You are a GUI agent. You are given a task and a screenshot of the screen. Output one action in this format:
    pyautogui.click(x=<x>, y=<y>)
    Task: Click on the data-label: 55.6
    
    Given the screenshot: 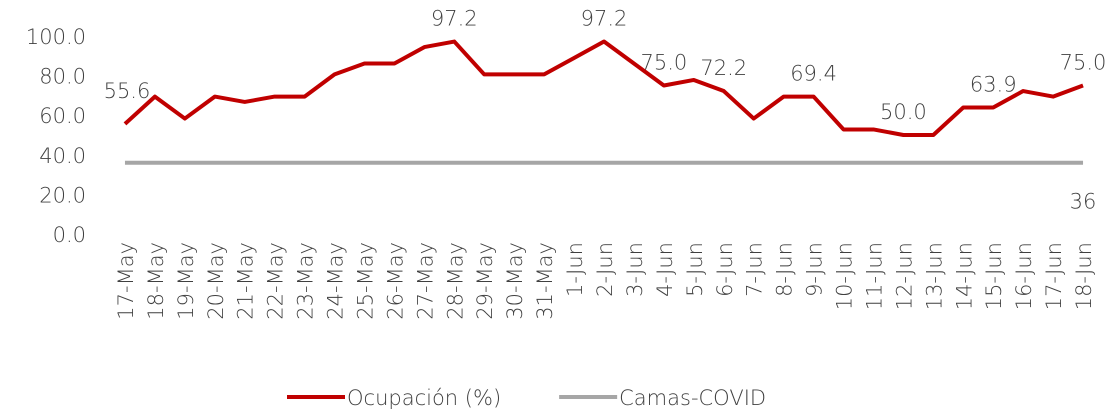 What is the action you would take?
    pyautogui.click(x=127, y=91)
    